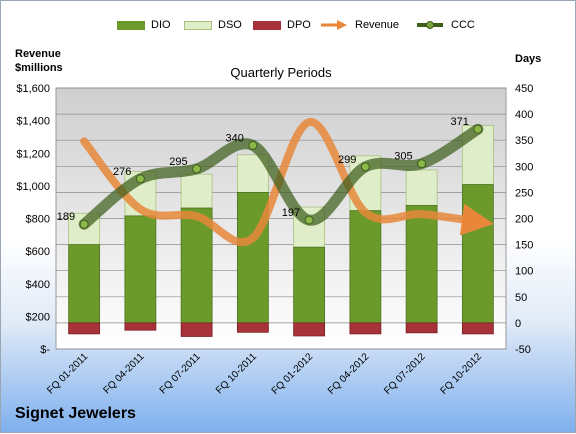  What do you see at coordinates (122, 172) in the screenshot?
I see `ccc-data-label: 276` at bounding box center [122, 172].